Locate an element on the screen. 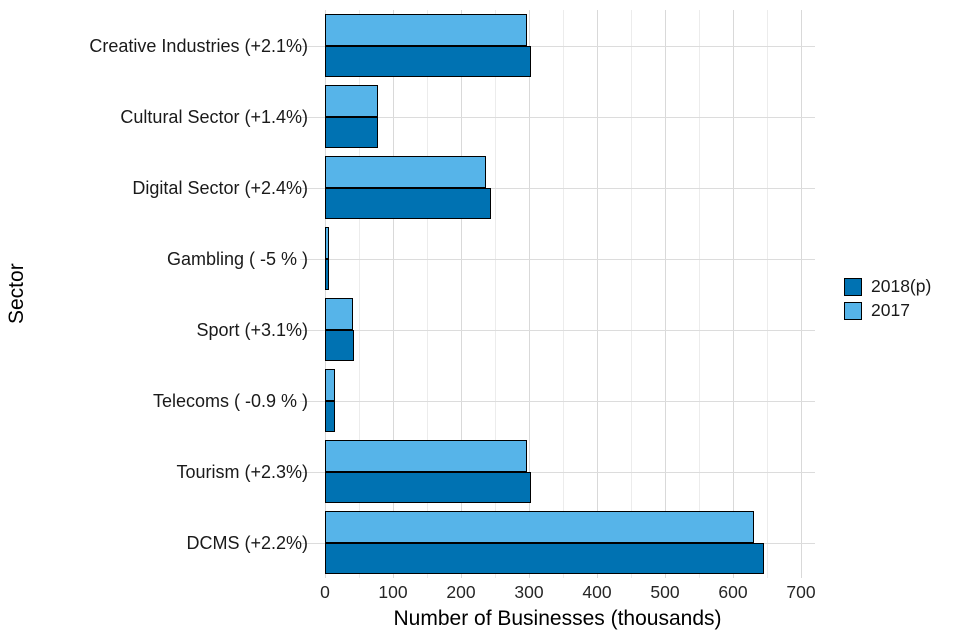 The width and height of the screenshot is (960, 640). legend-key-2017-swatch is located at coordinates (853, 310).